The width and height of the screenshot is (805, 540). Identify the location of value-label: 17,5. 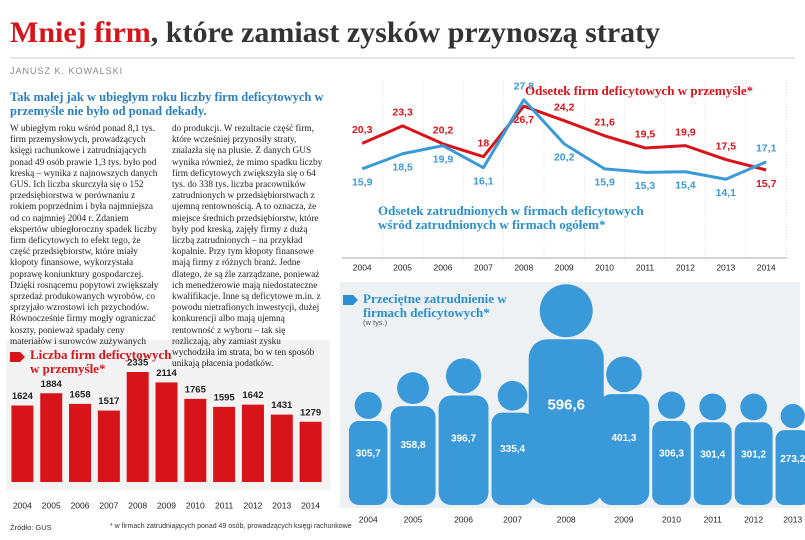
(726, 146).